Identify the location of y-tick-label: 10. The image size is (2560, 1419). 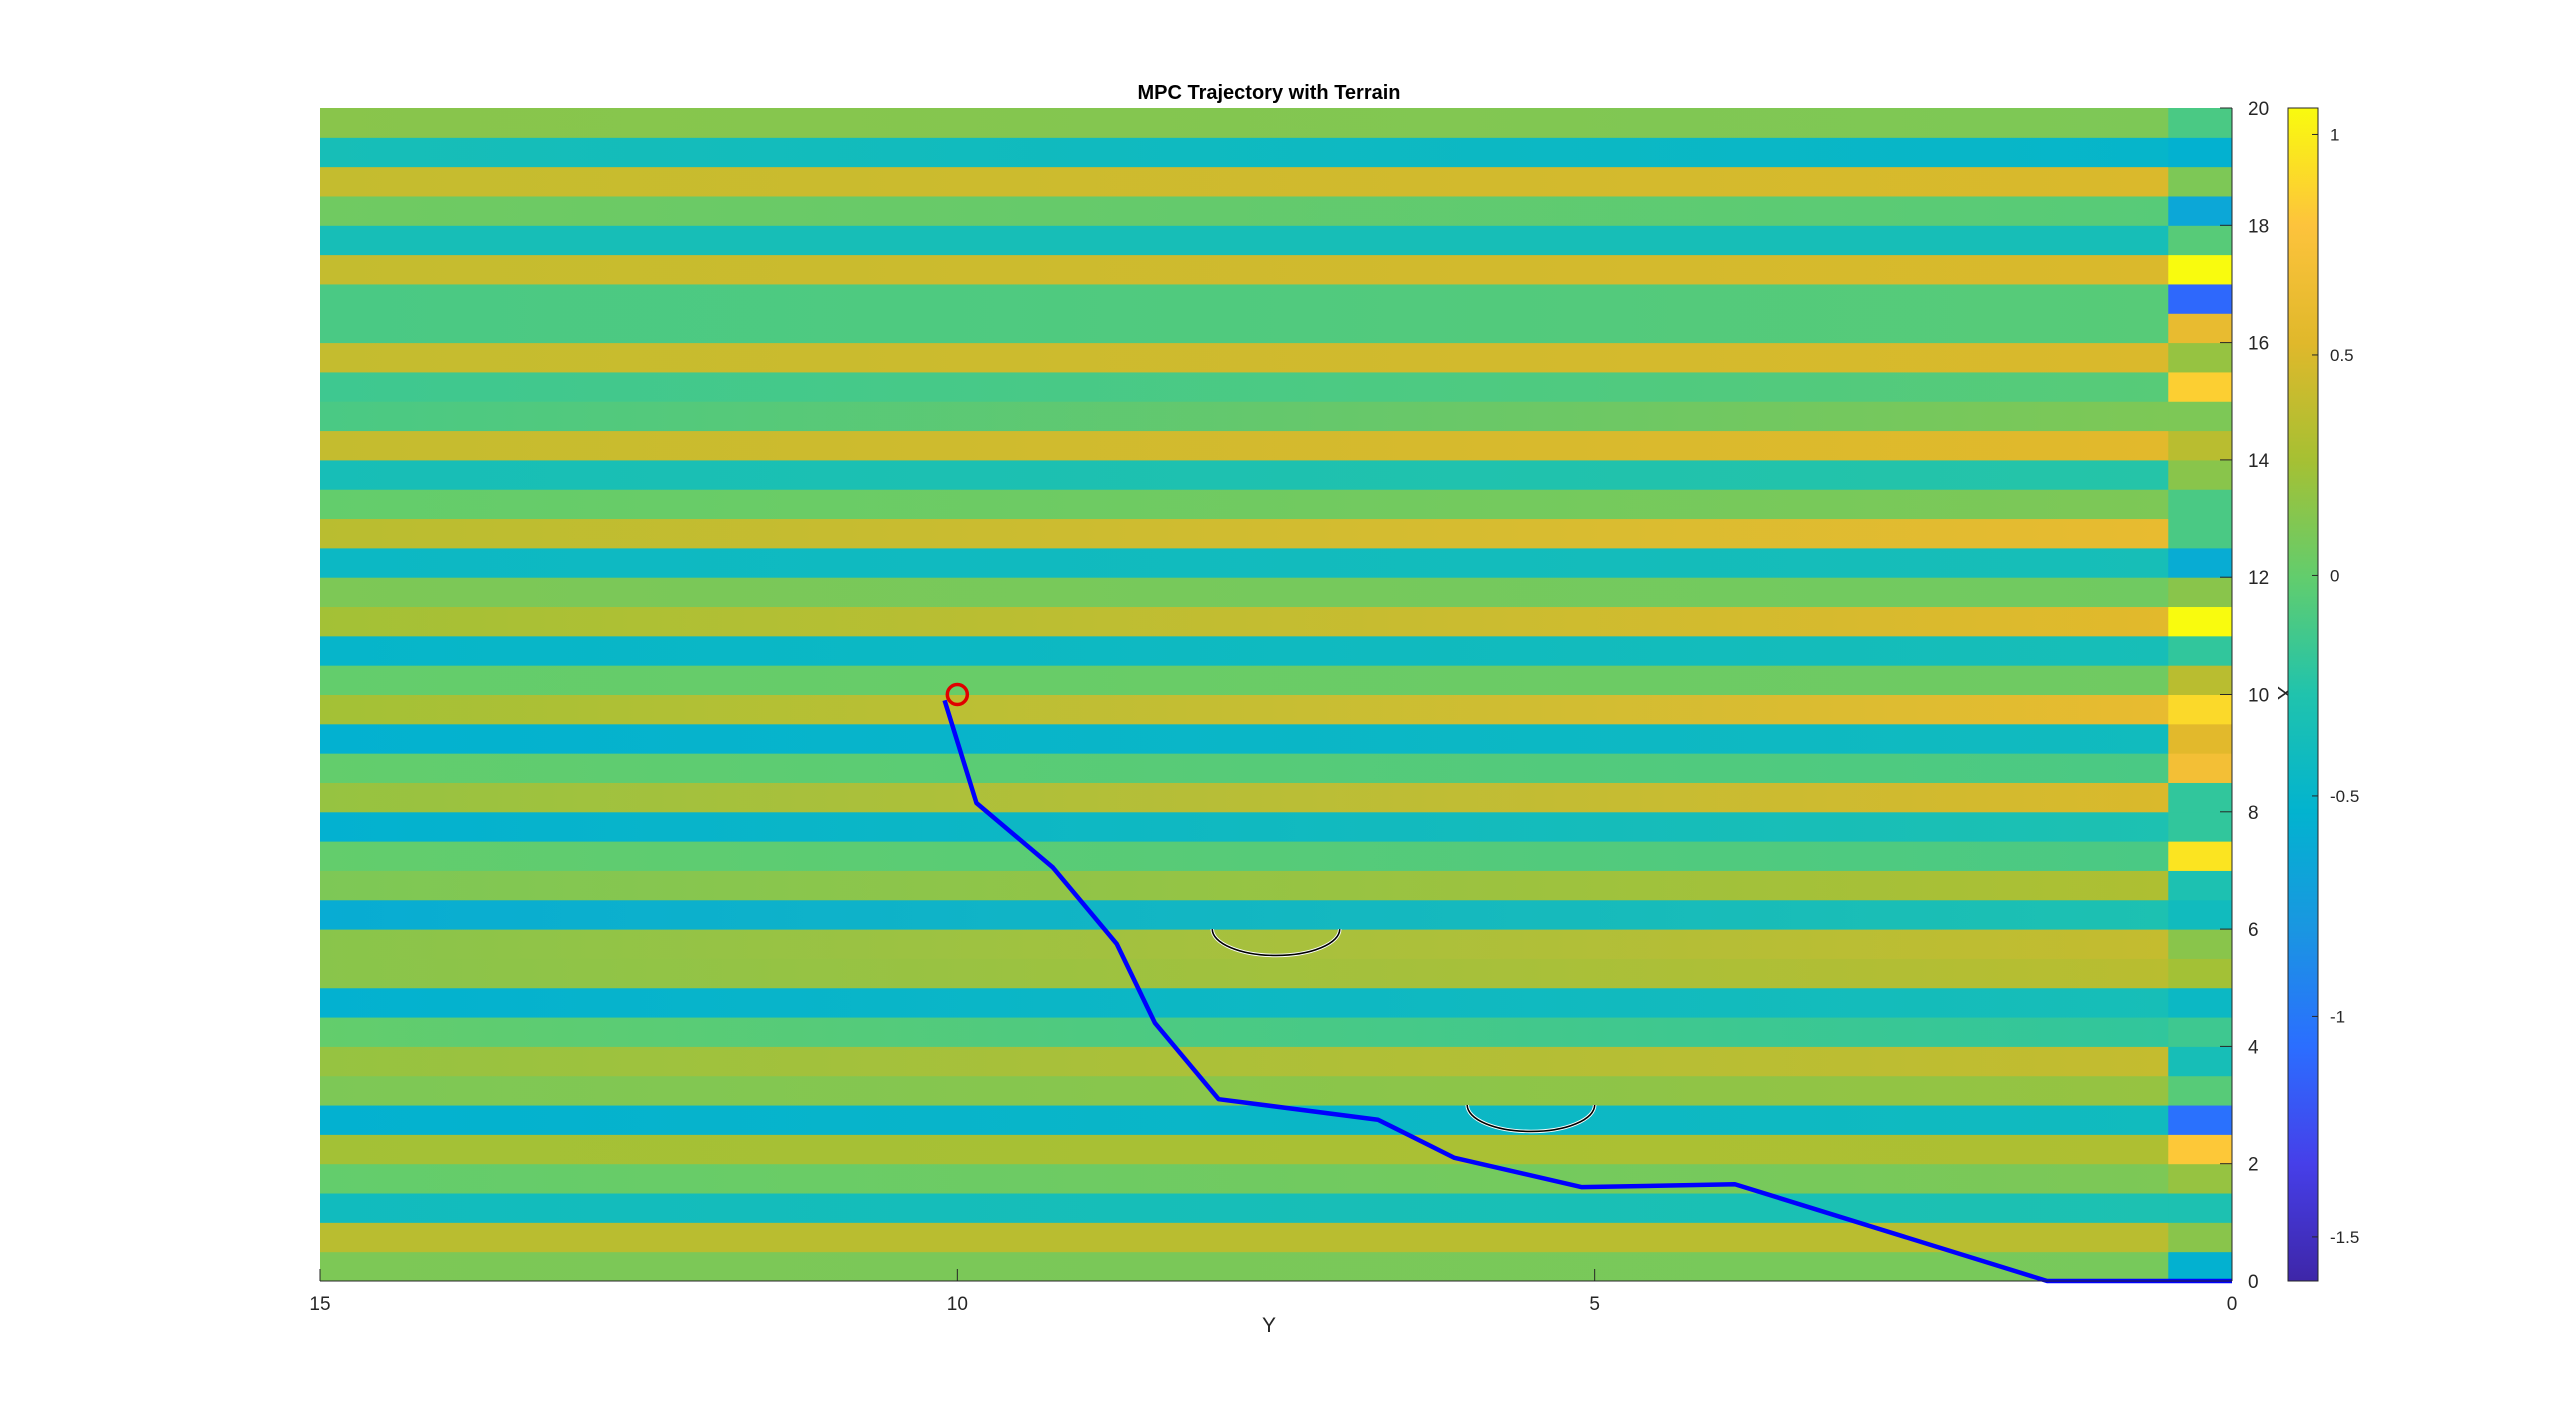
(2258, 696).